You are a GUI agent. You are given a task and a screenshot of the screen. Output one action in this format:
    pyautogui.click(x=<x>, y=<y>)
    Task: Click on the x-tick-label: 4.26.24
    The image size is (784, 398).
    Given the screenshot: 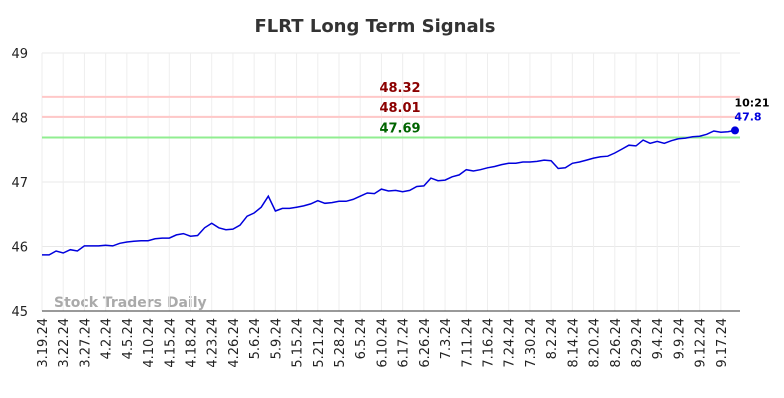 What is the action you would take?
    pyautogui.click(x=234, y=343)
    